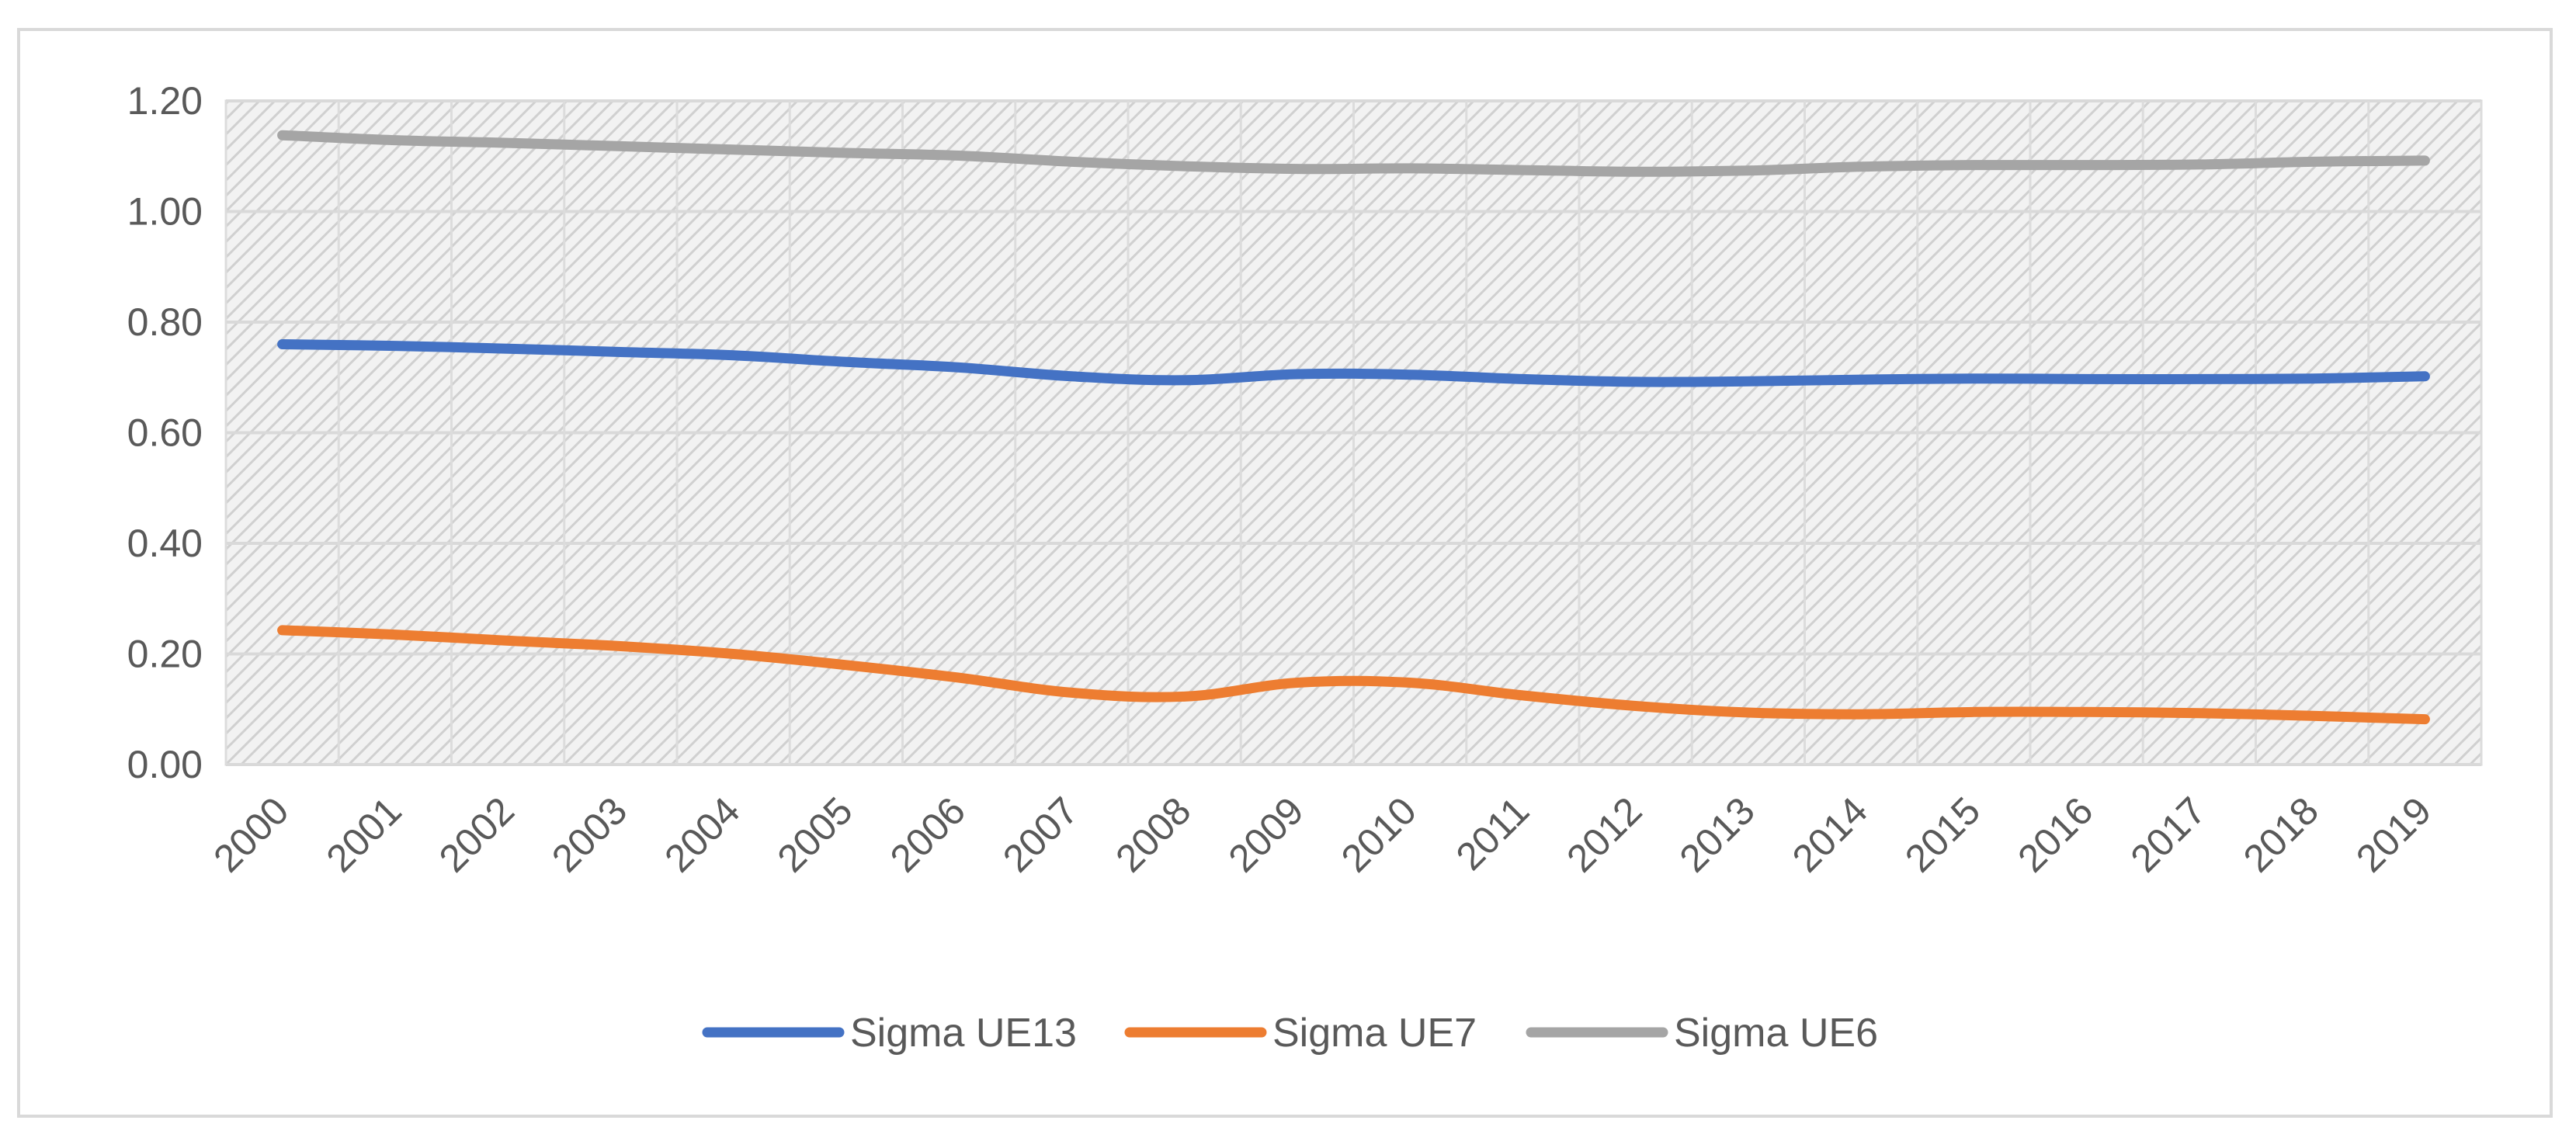  What do you see at coordinates (1353, 675) in the screenshot?
I see `series-line-sigma-ue7` at bounding box center [1353, 675].